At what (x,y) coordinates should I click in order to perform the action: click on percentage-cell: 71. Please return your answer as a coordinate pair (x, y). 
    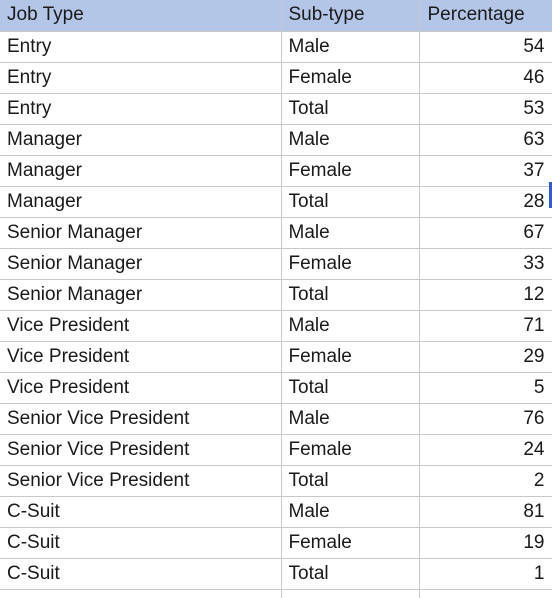
    Looking at the image, I should click on (485, 326).